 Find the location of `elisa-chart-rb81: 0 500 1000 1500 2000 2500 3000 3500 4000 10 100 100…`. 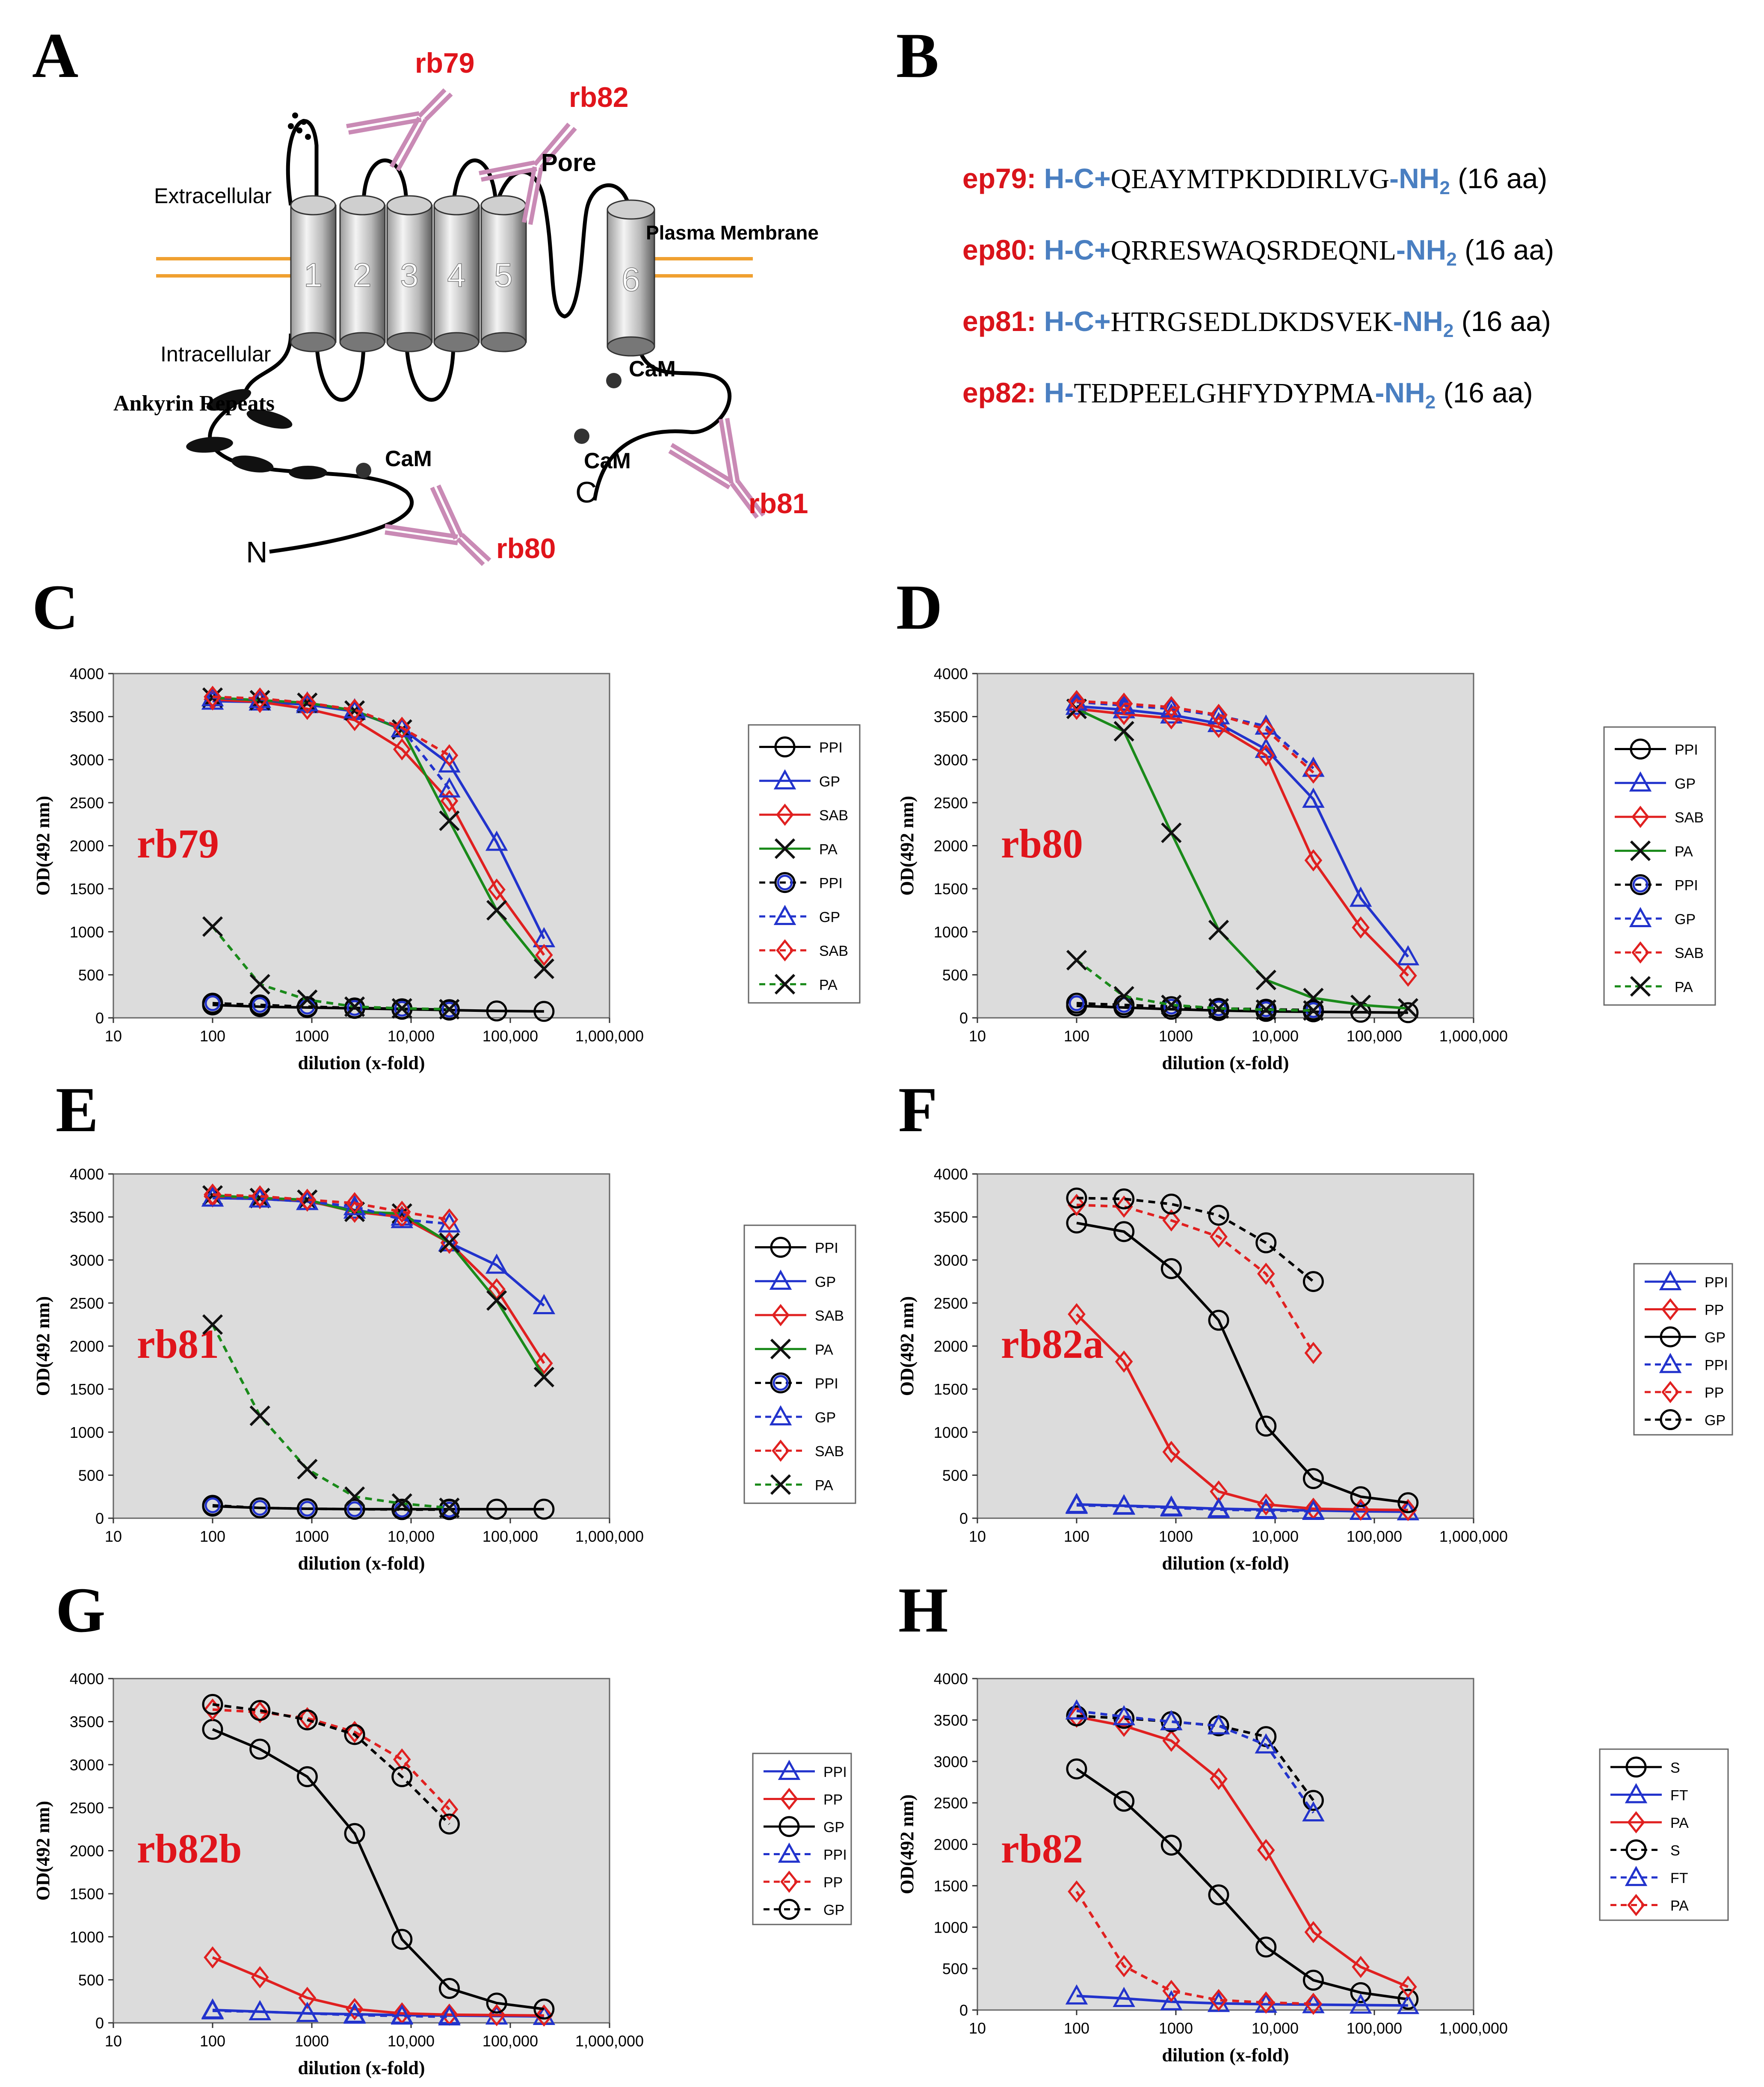

elisa-chart-rb81: 0 500 1000 1500 2000 2500 3000 3500 4000 10 100 100… is located at coordinates (462, 1369).